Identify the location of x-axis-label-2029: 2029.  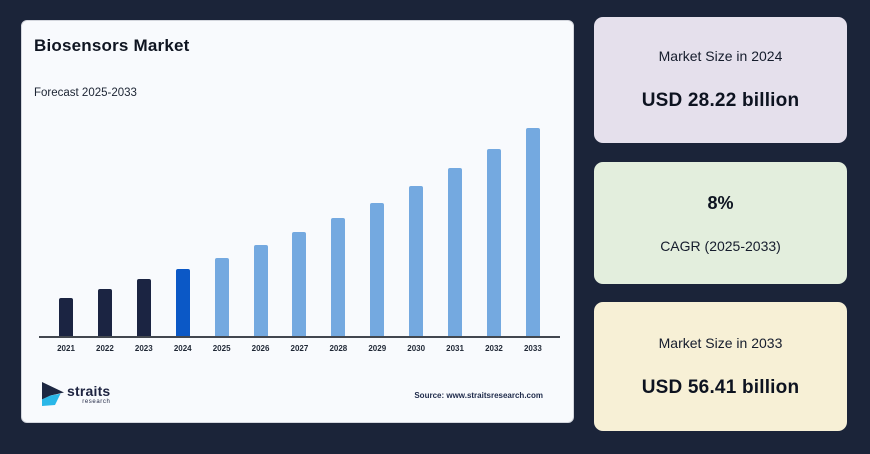
(377, 348).